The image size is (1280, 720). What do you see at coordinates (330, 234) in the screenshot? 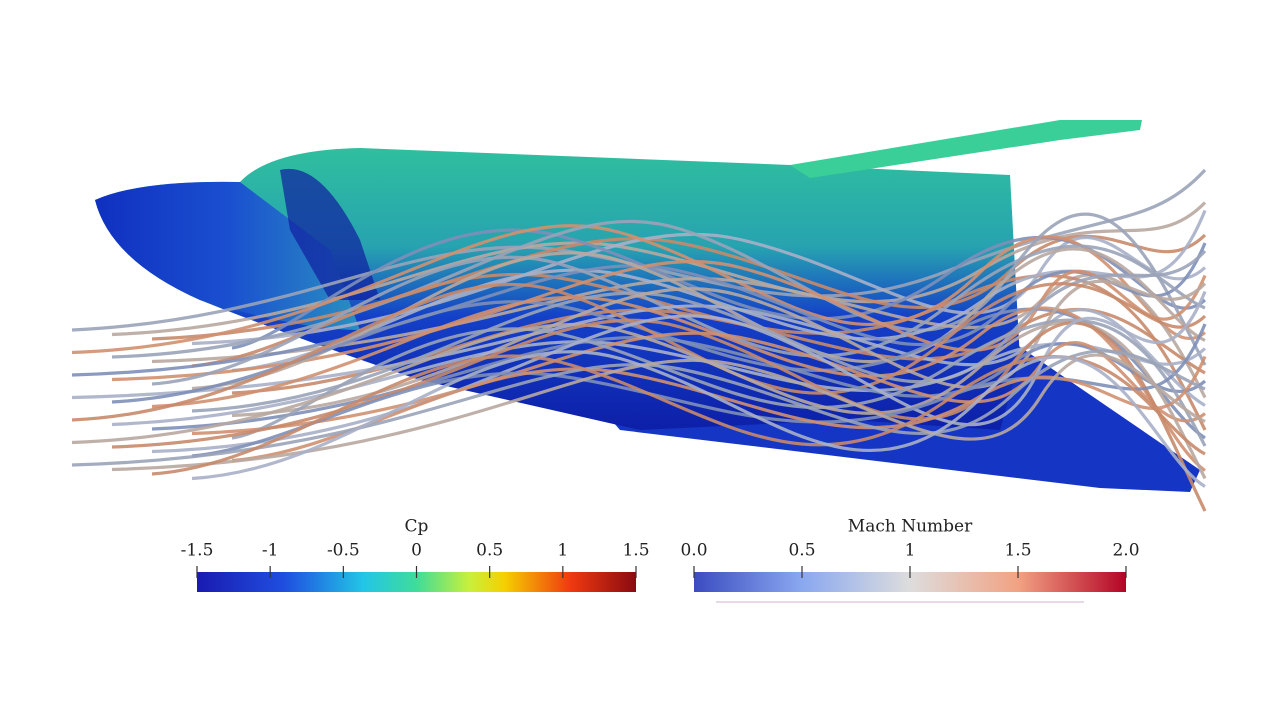
I see `shock-region` at bounding box center [330, 234].